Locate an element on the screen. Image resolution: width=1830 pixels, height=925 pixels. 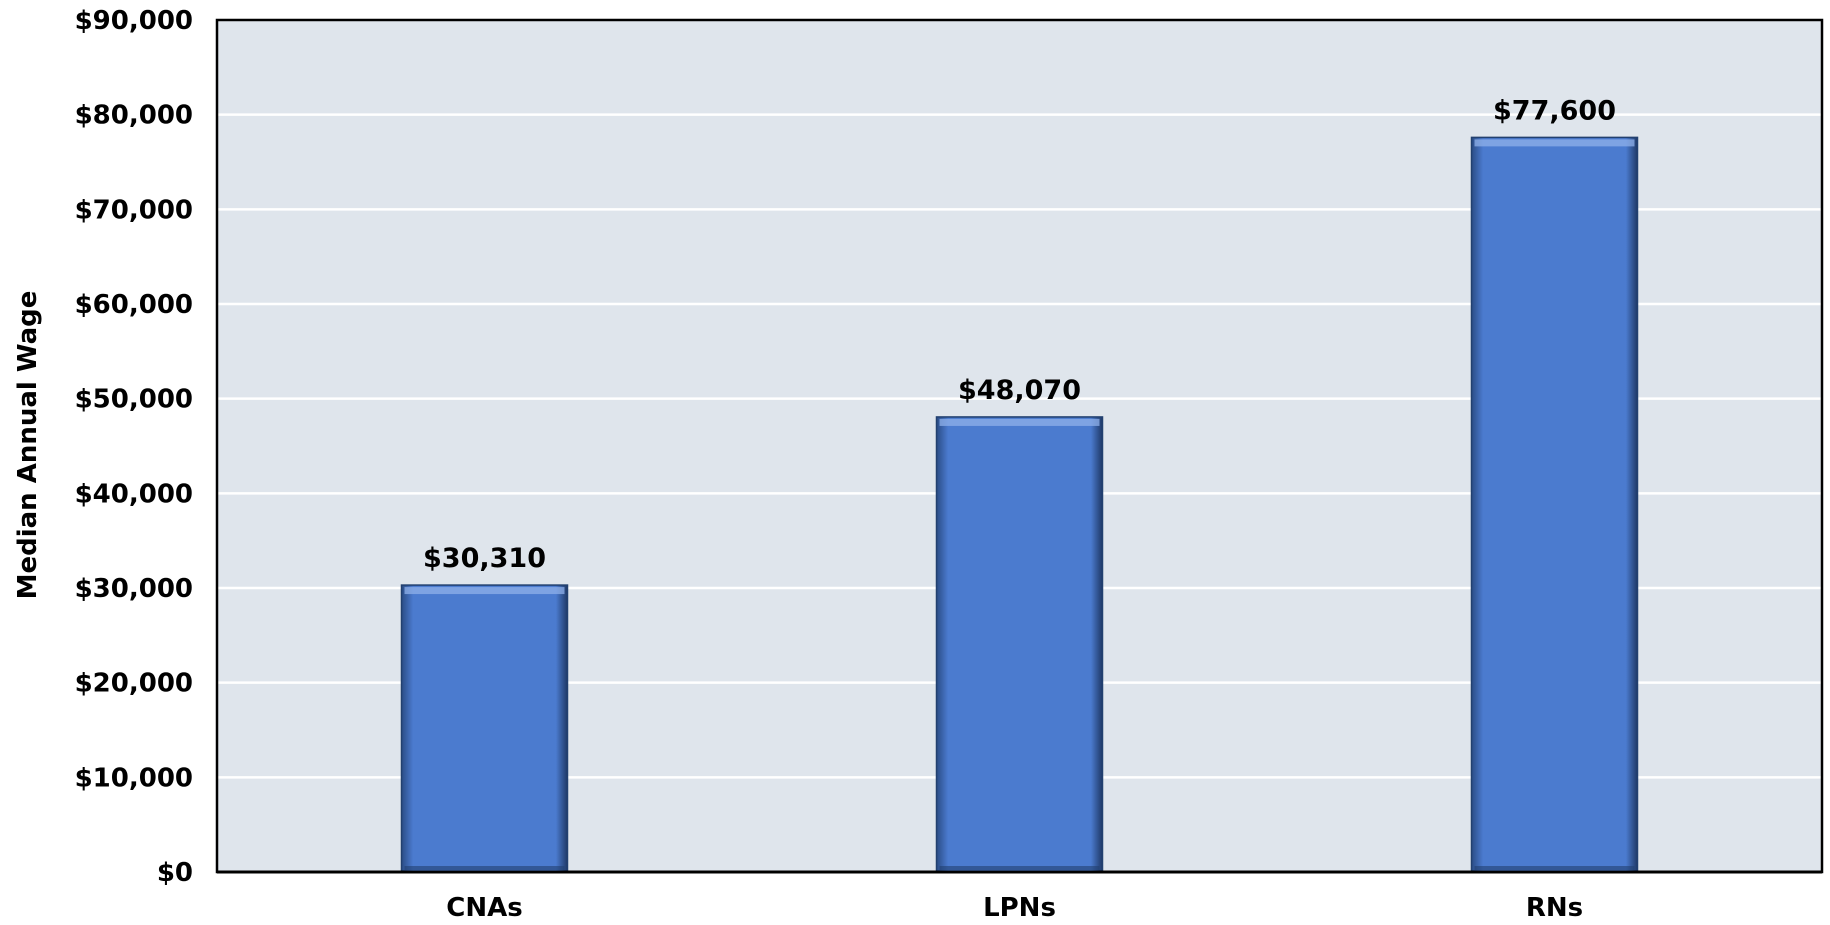
x-category-labels: CNAs LPNs RNs is located at coordinates (1014, 908).